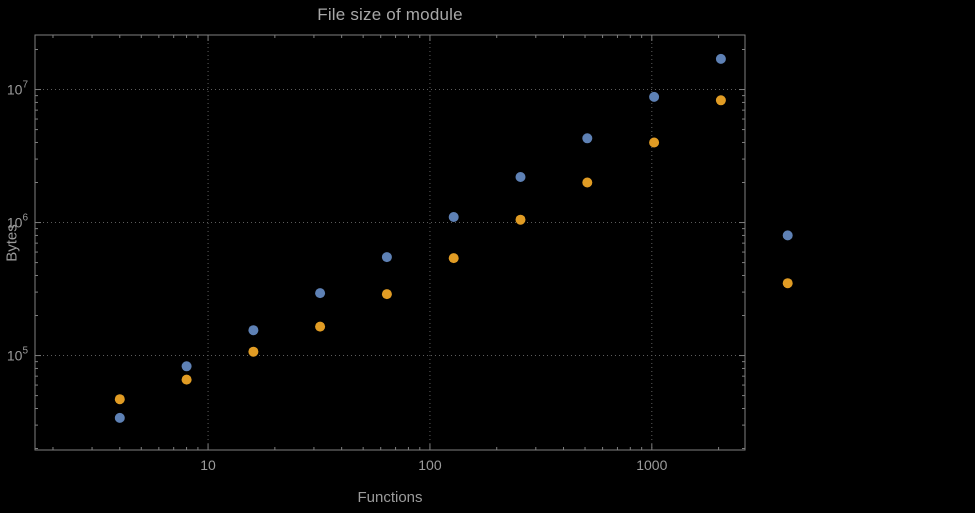 This screenshot has height=513, width=975. Describe the element at coordinates (208, 465) in the screenshot. I see `x-tick-label: 10` at that location.